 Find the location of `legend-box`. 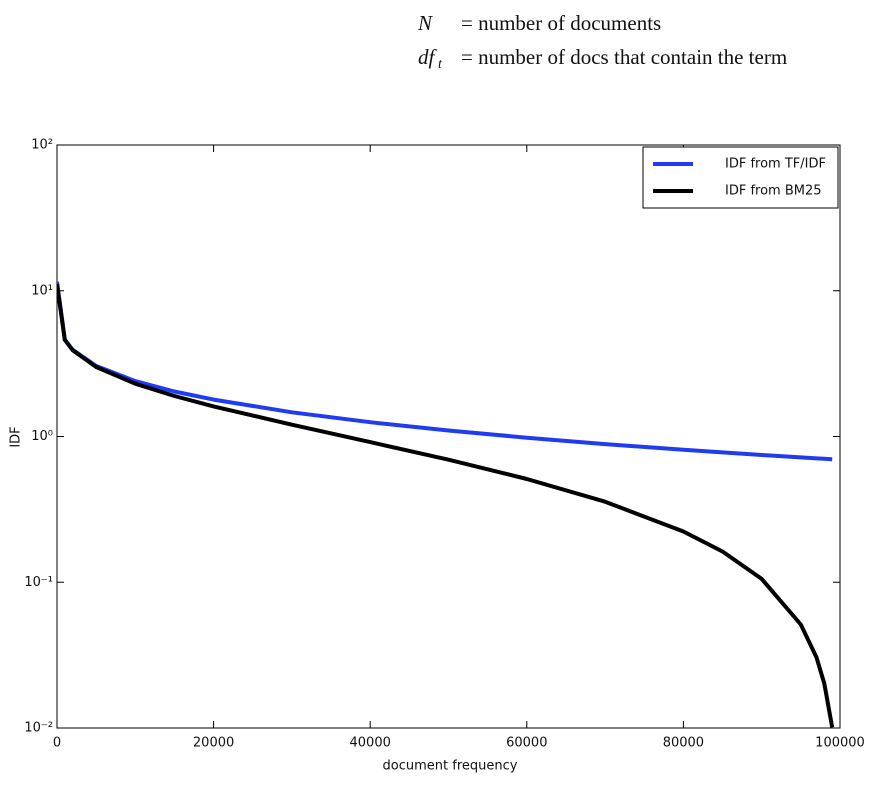

legend-box is located at coordinates (740, 177).